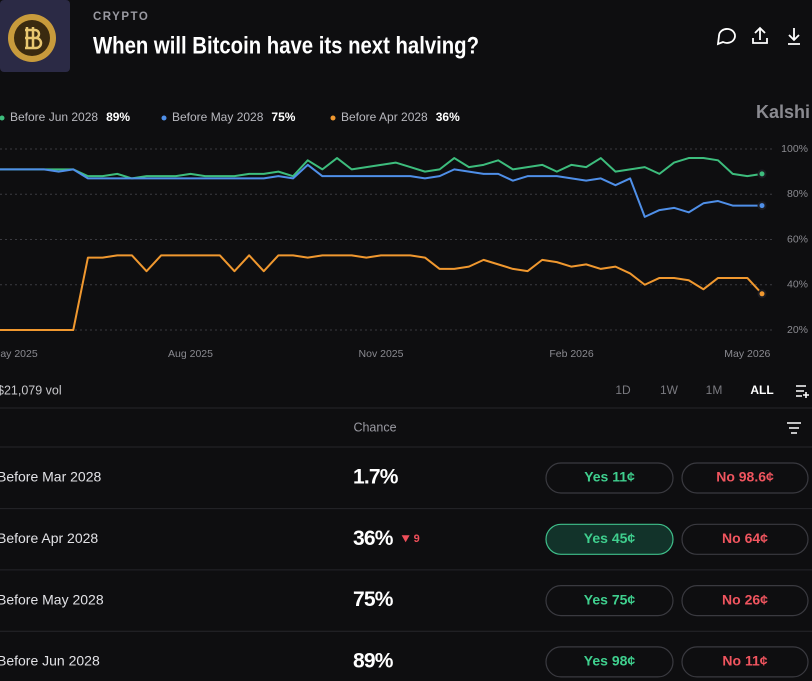  I want to click on row-chance: 89%, so click(373, 660).